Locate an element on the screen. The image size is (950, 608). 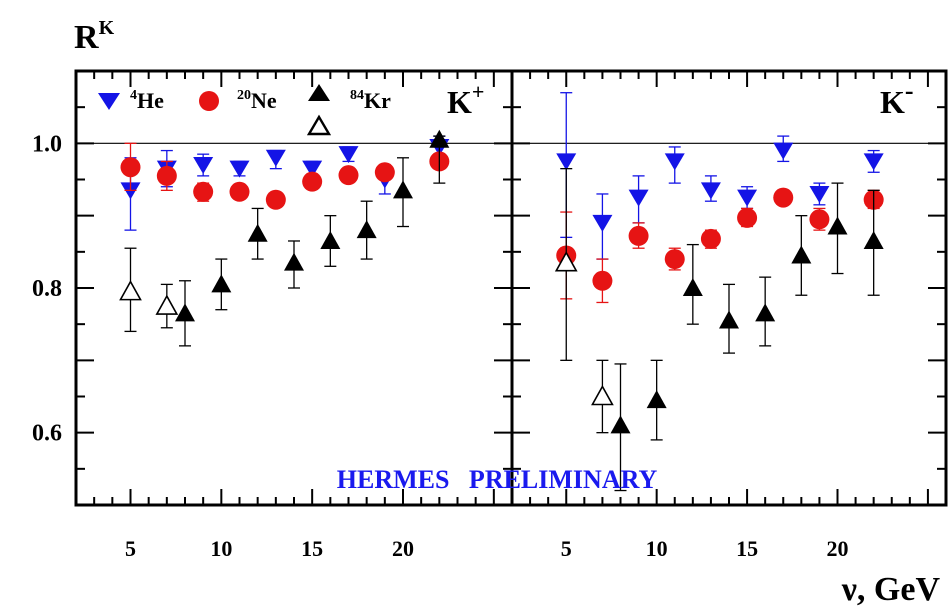
watermark-text: HERMES PRELIMINARY is located at coordinates (497, 479).